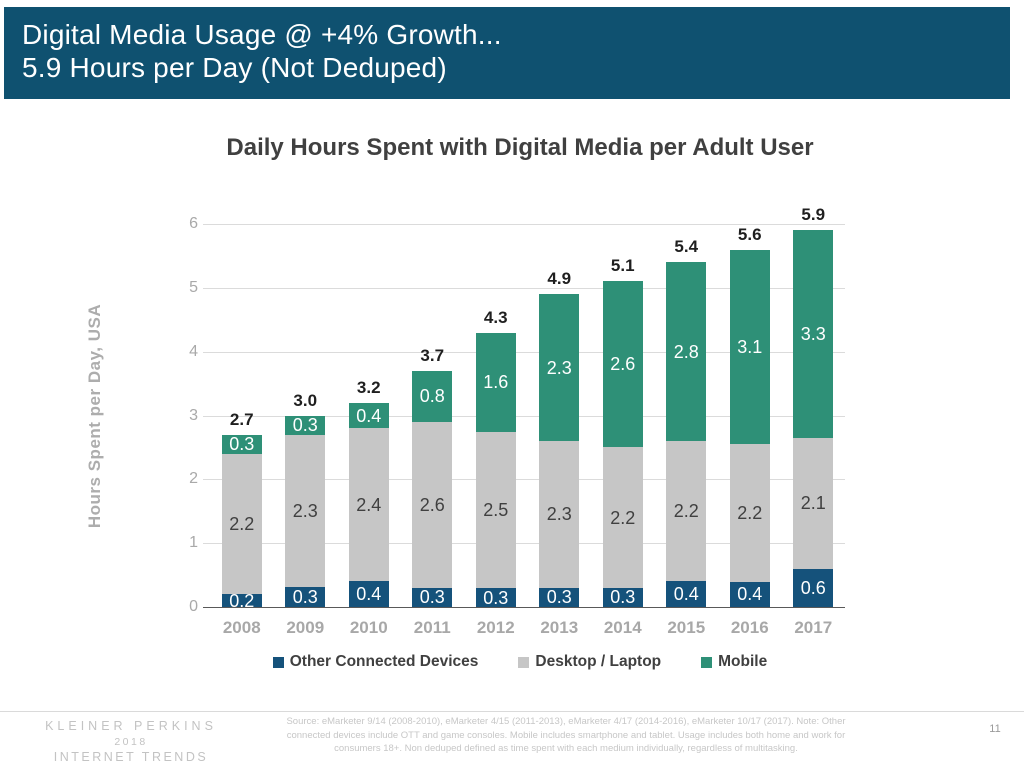  Describe the element at coordinates (749, 346) in the screenshot. I see `segment-2016-mobile: 3.1` at that location.